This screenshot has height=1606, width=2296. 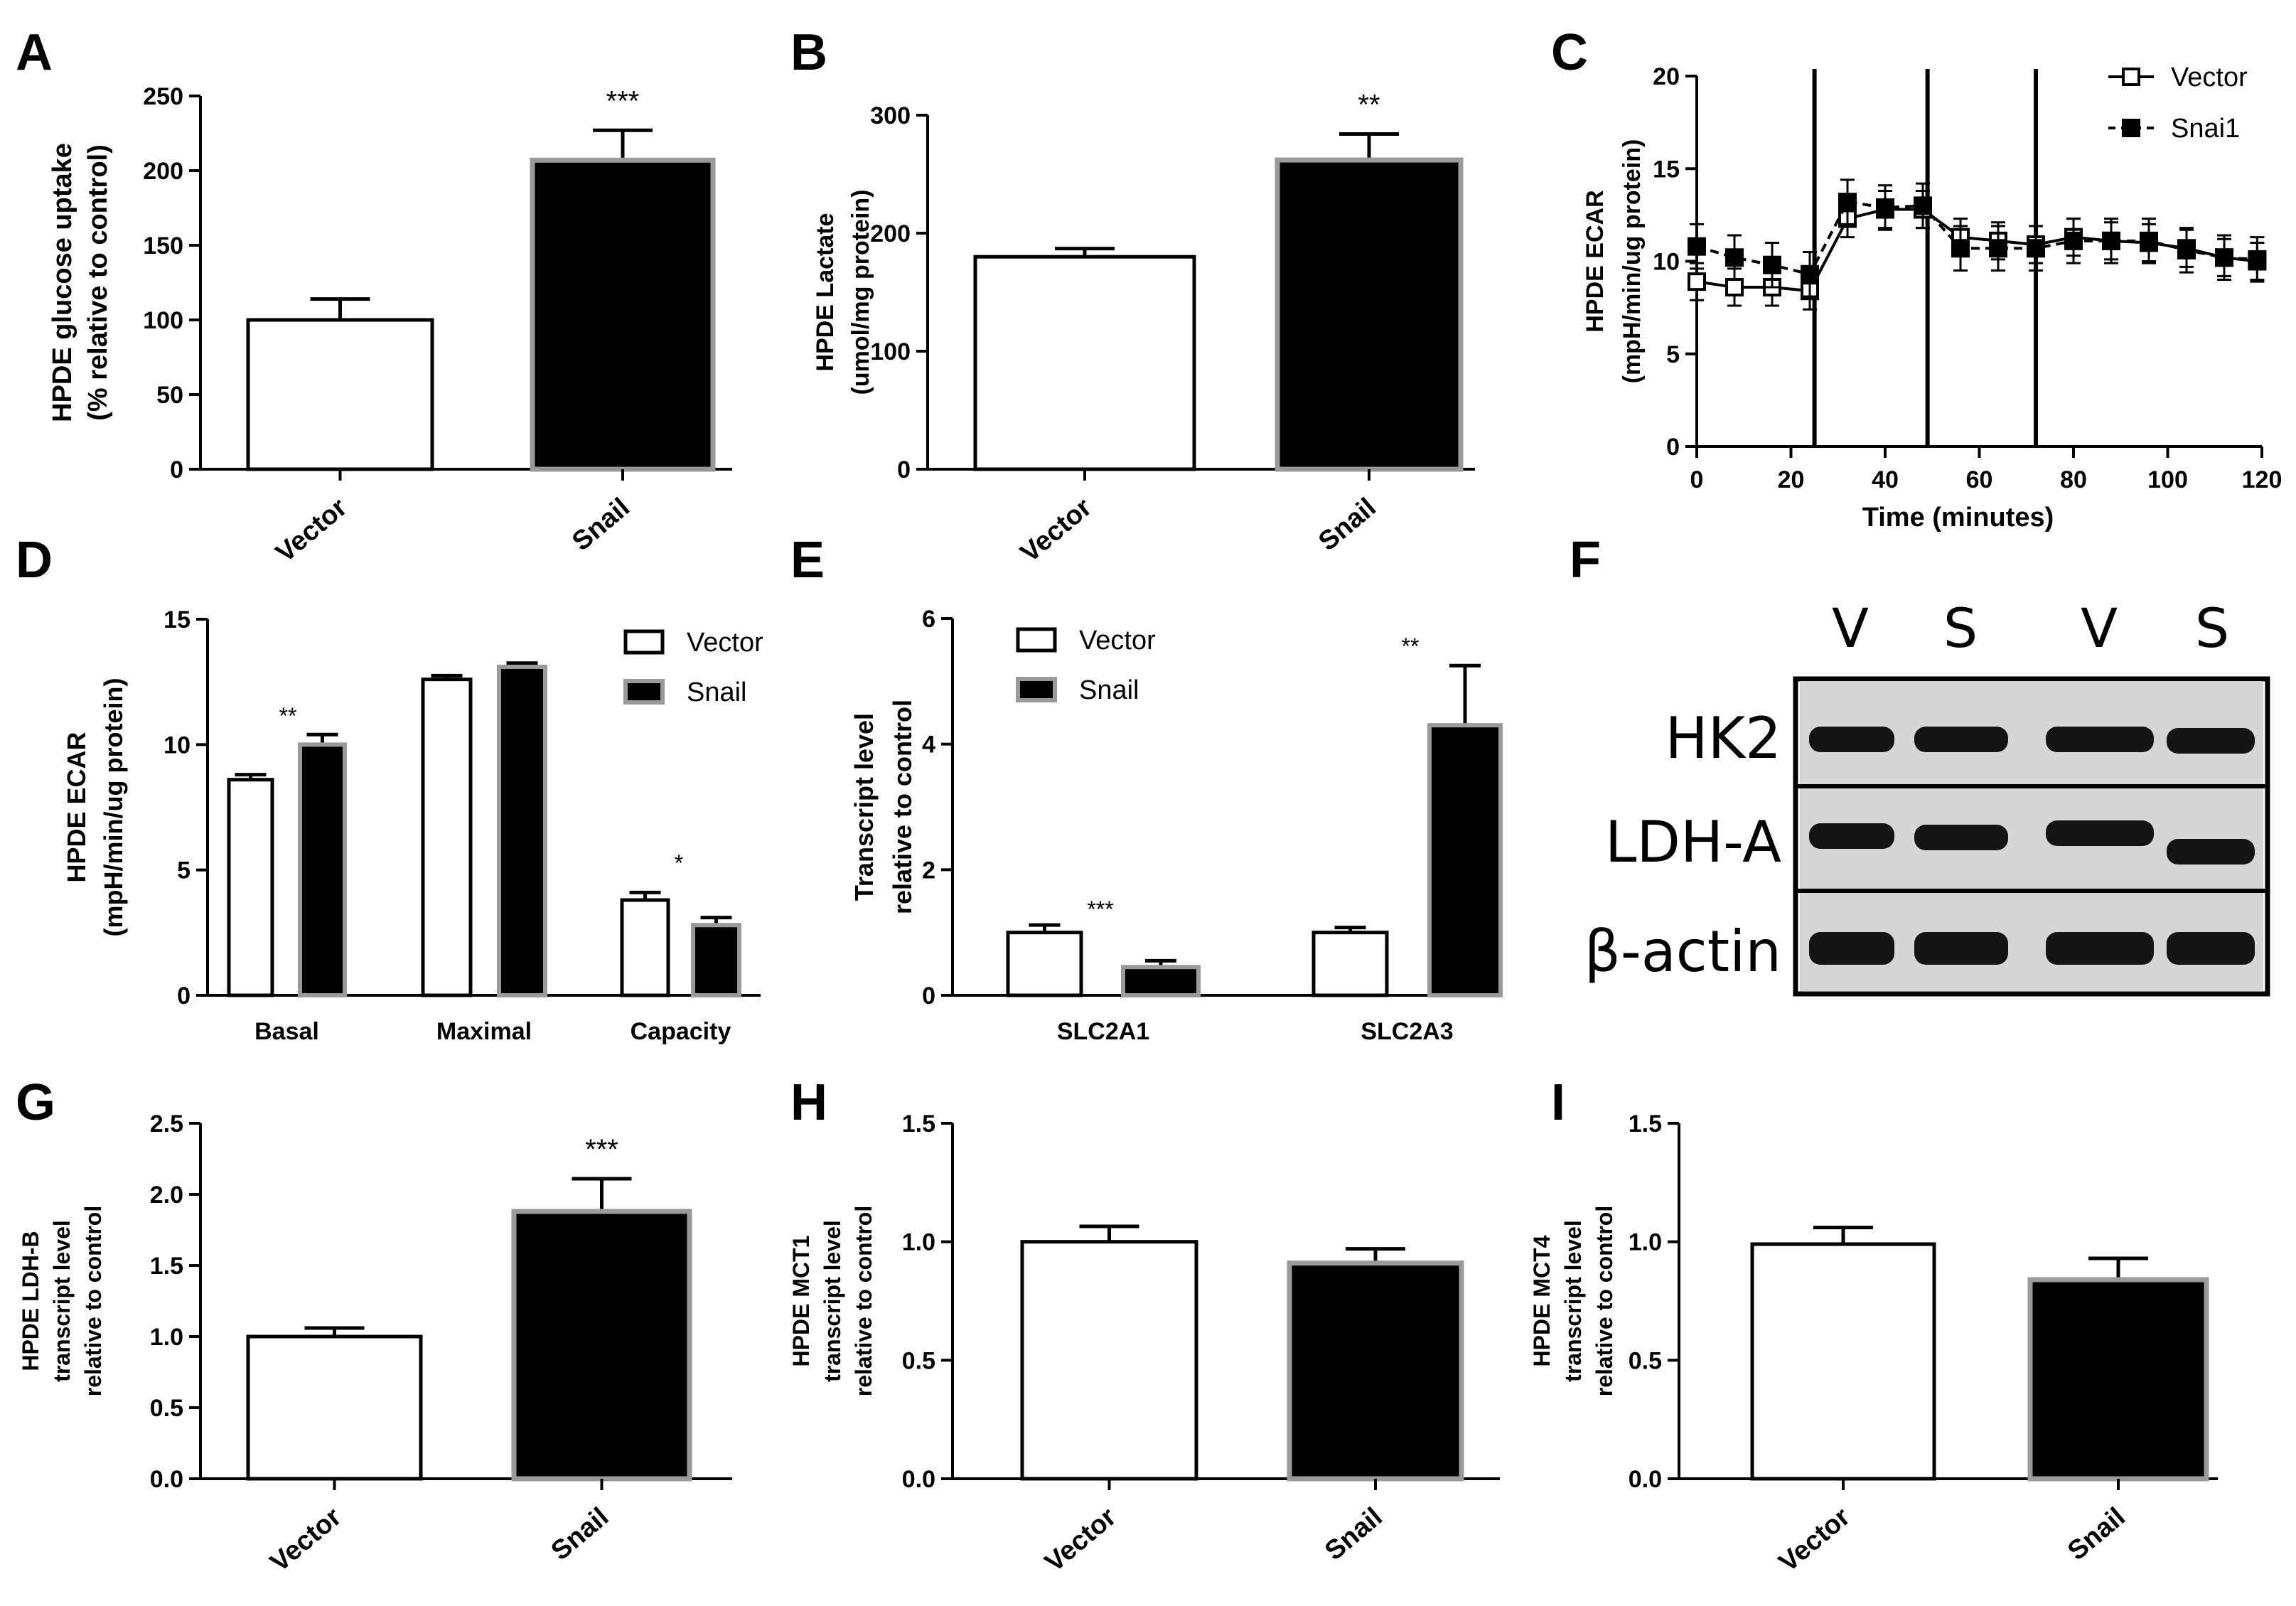 What do you see at coordinates (169, 395) in the screenshot?
I see `panel-a-y-tick-label: 50` at bounding box center [169, 395].